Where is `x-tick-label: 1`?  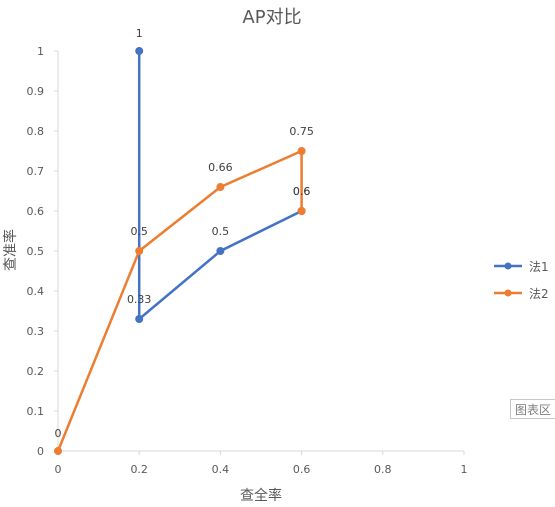
x-tick-label: 1 is located at coordinates (464, 469).